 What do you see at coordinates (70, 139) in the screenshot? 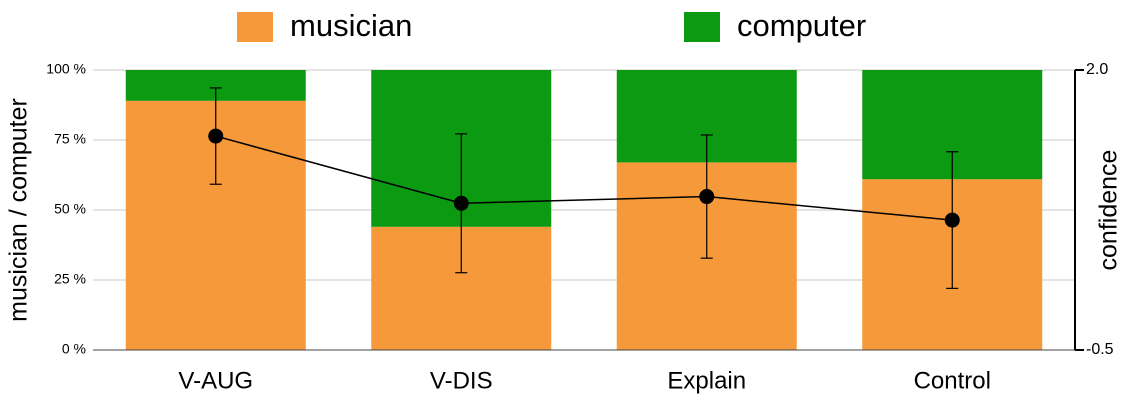
I see `y-tick-label: 75 %` at bounding box center [70, 139].